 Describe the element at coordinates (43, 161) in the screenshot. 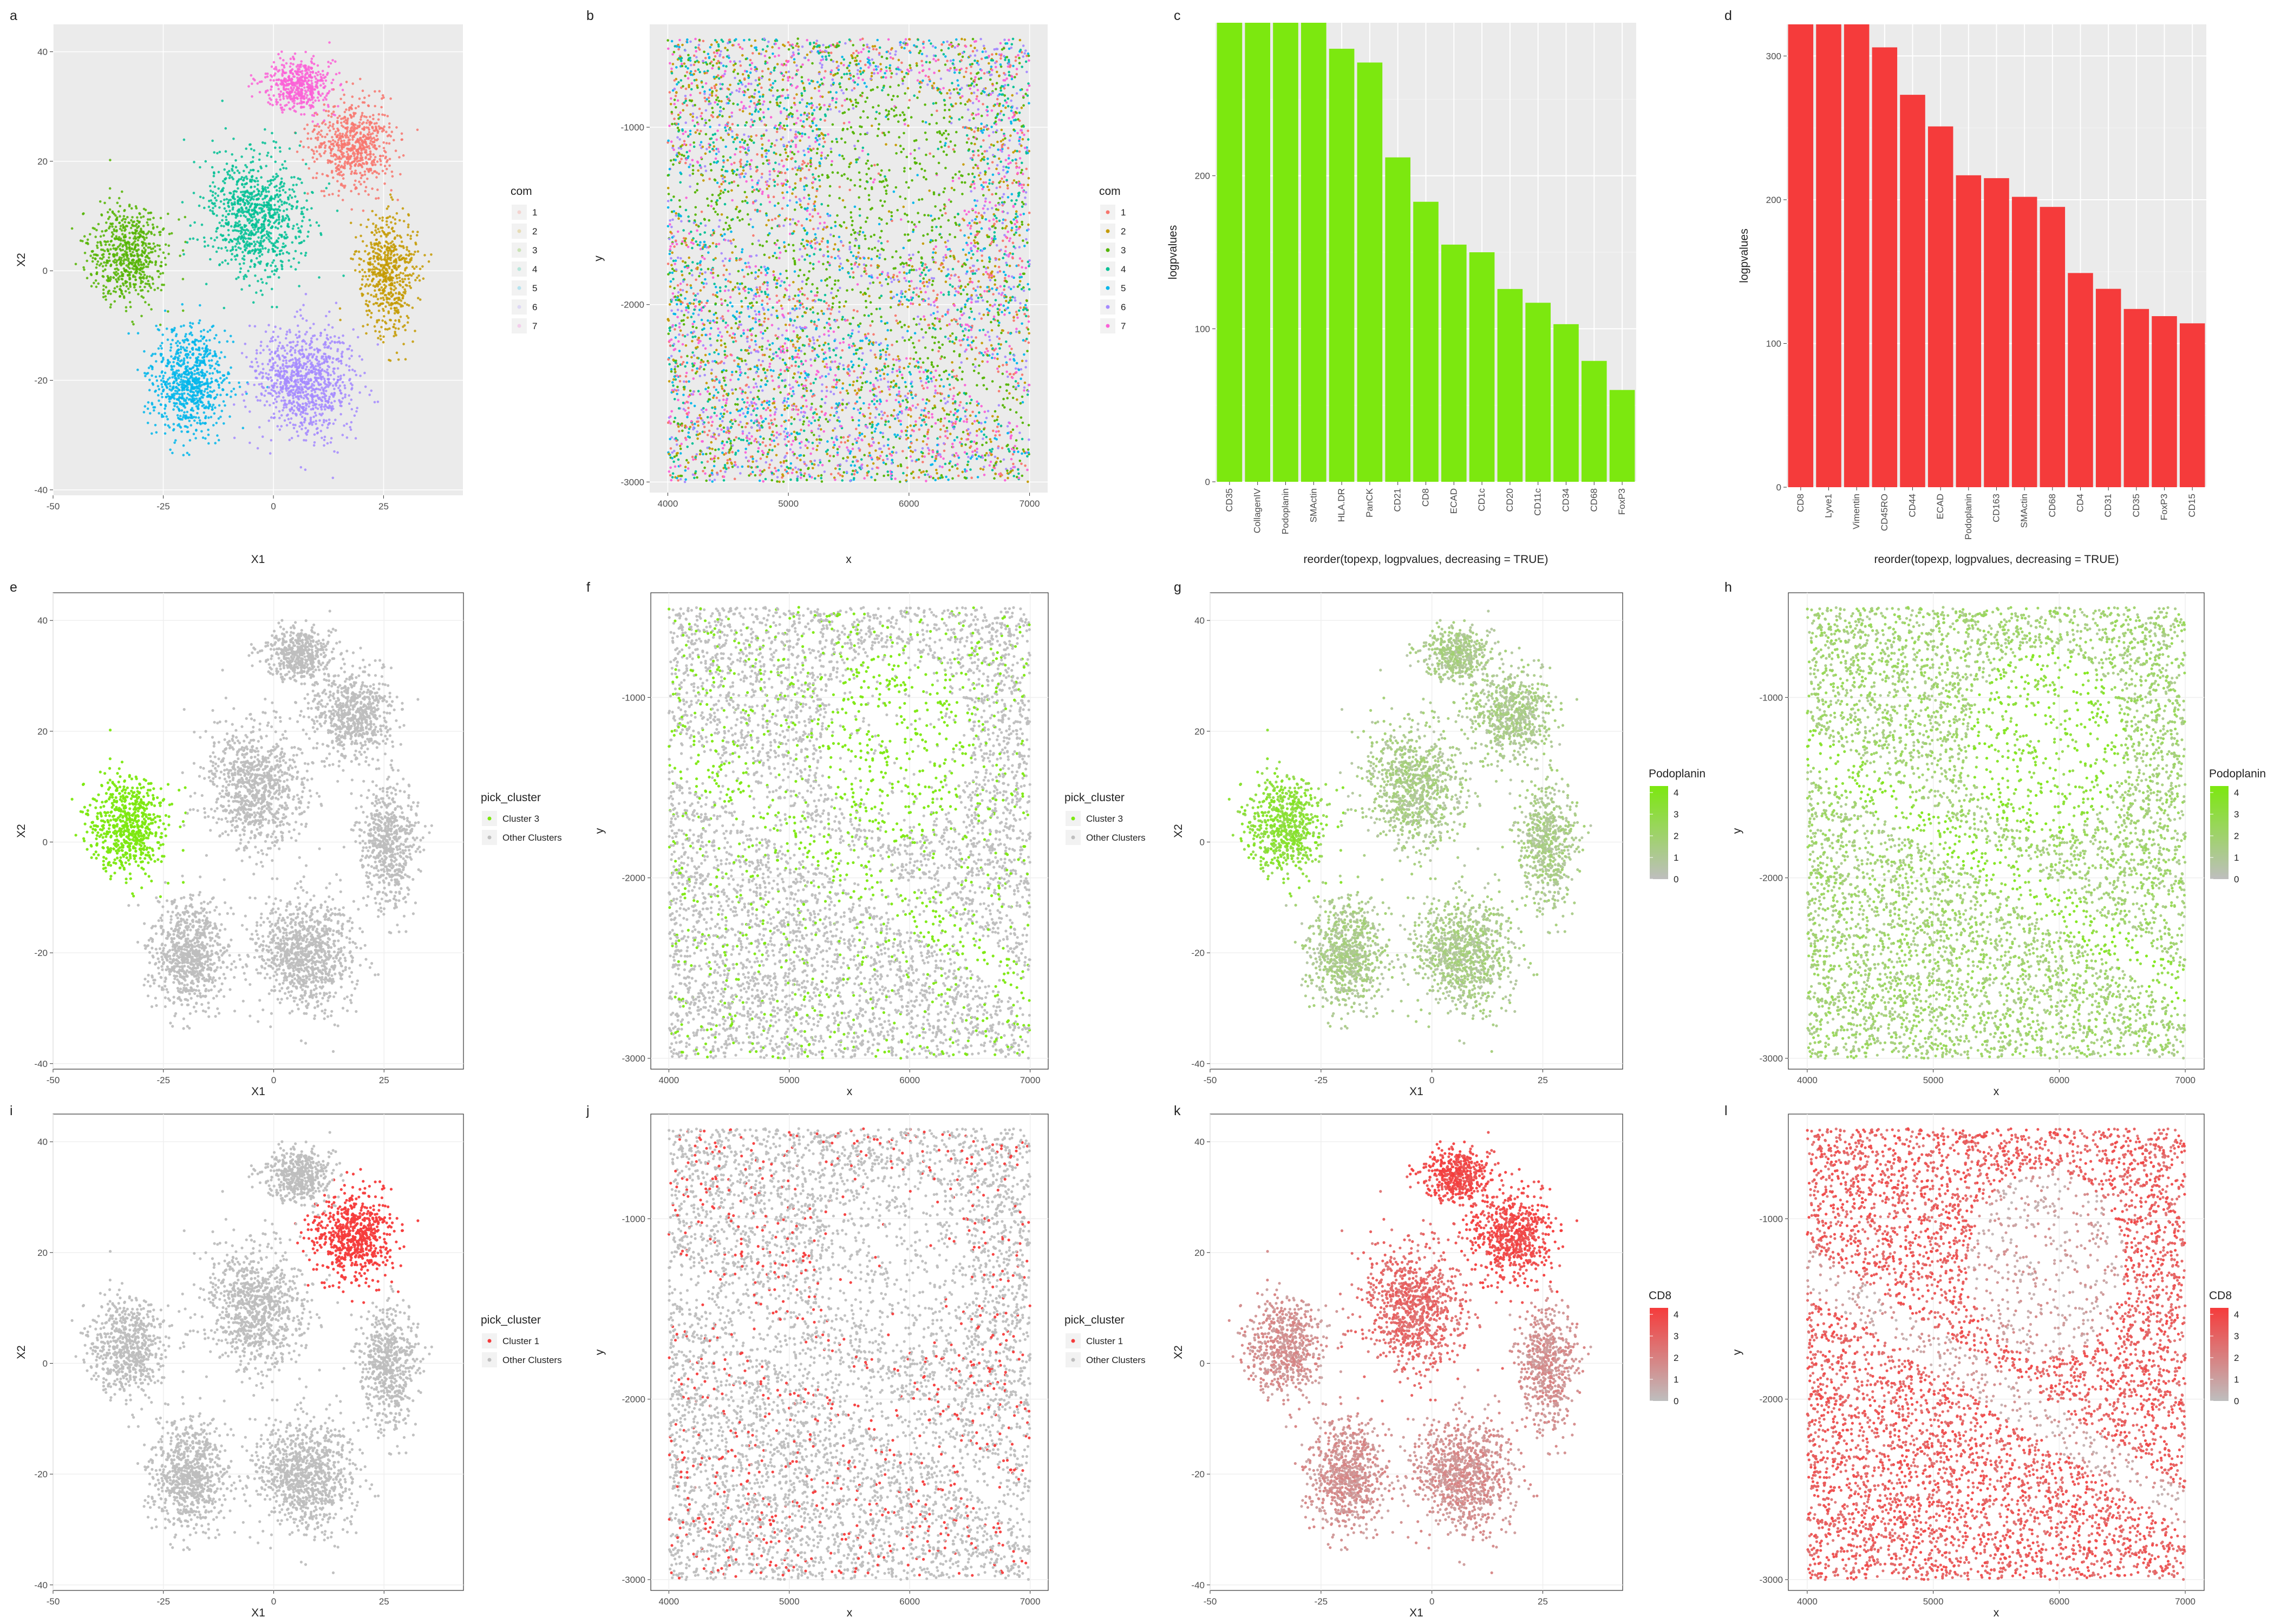

I see `y-tick-label: 20` at that location.